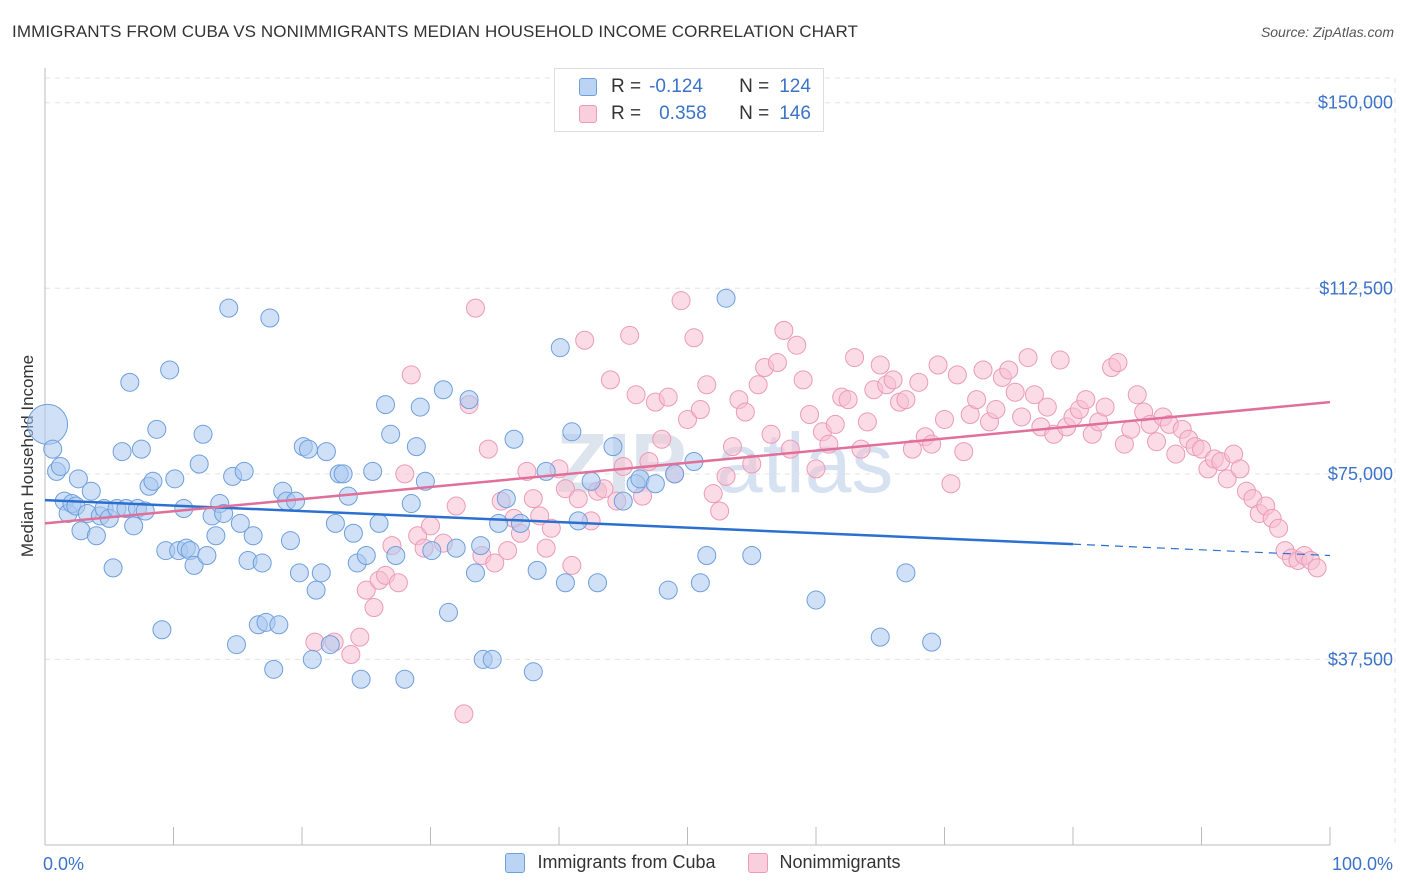 This screenshot has height=892, width=1406. Describe the element at coordinates (63, 864) in the screenshot. I see `x-tick-label: 0.0%` at that location.